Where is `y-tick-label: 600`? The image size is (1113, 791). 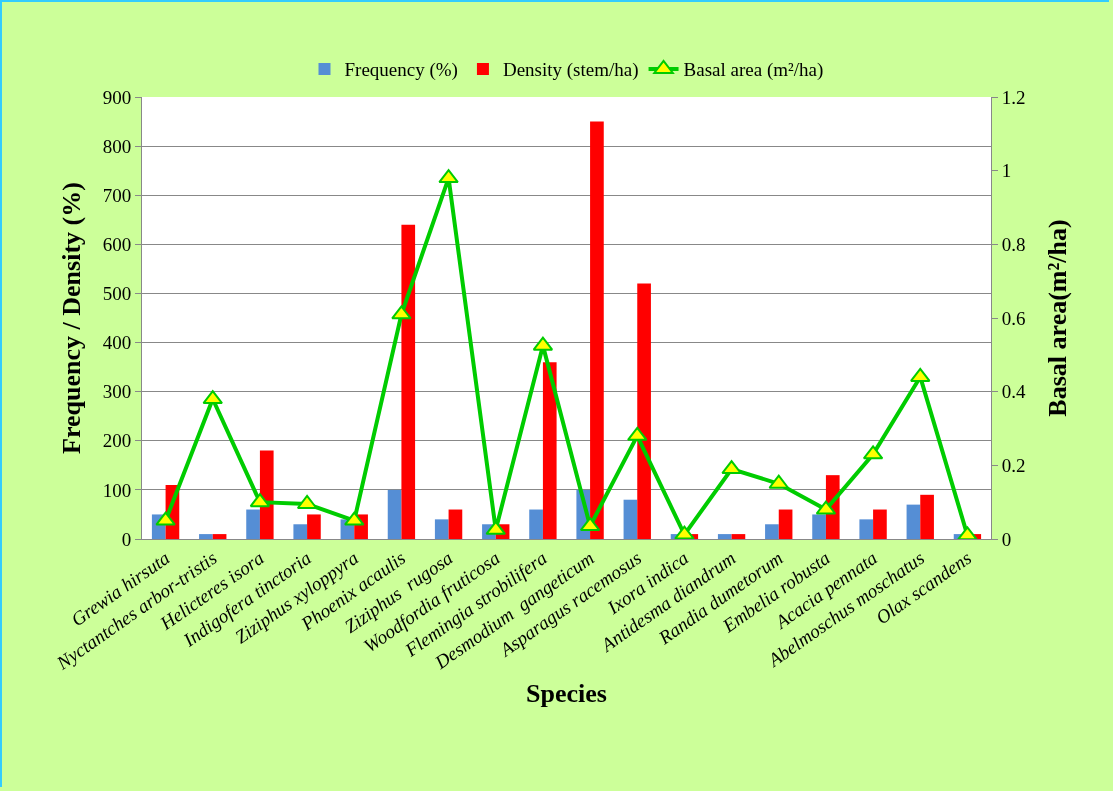 y-tick-label: 600 is located at coordinates (117, 244).